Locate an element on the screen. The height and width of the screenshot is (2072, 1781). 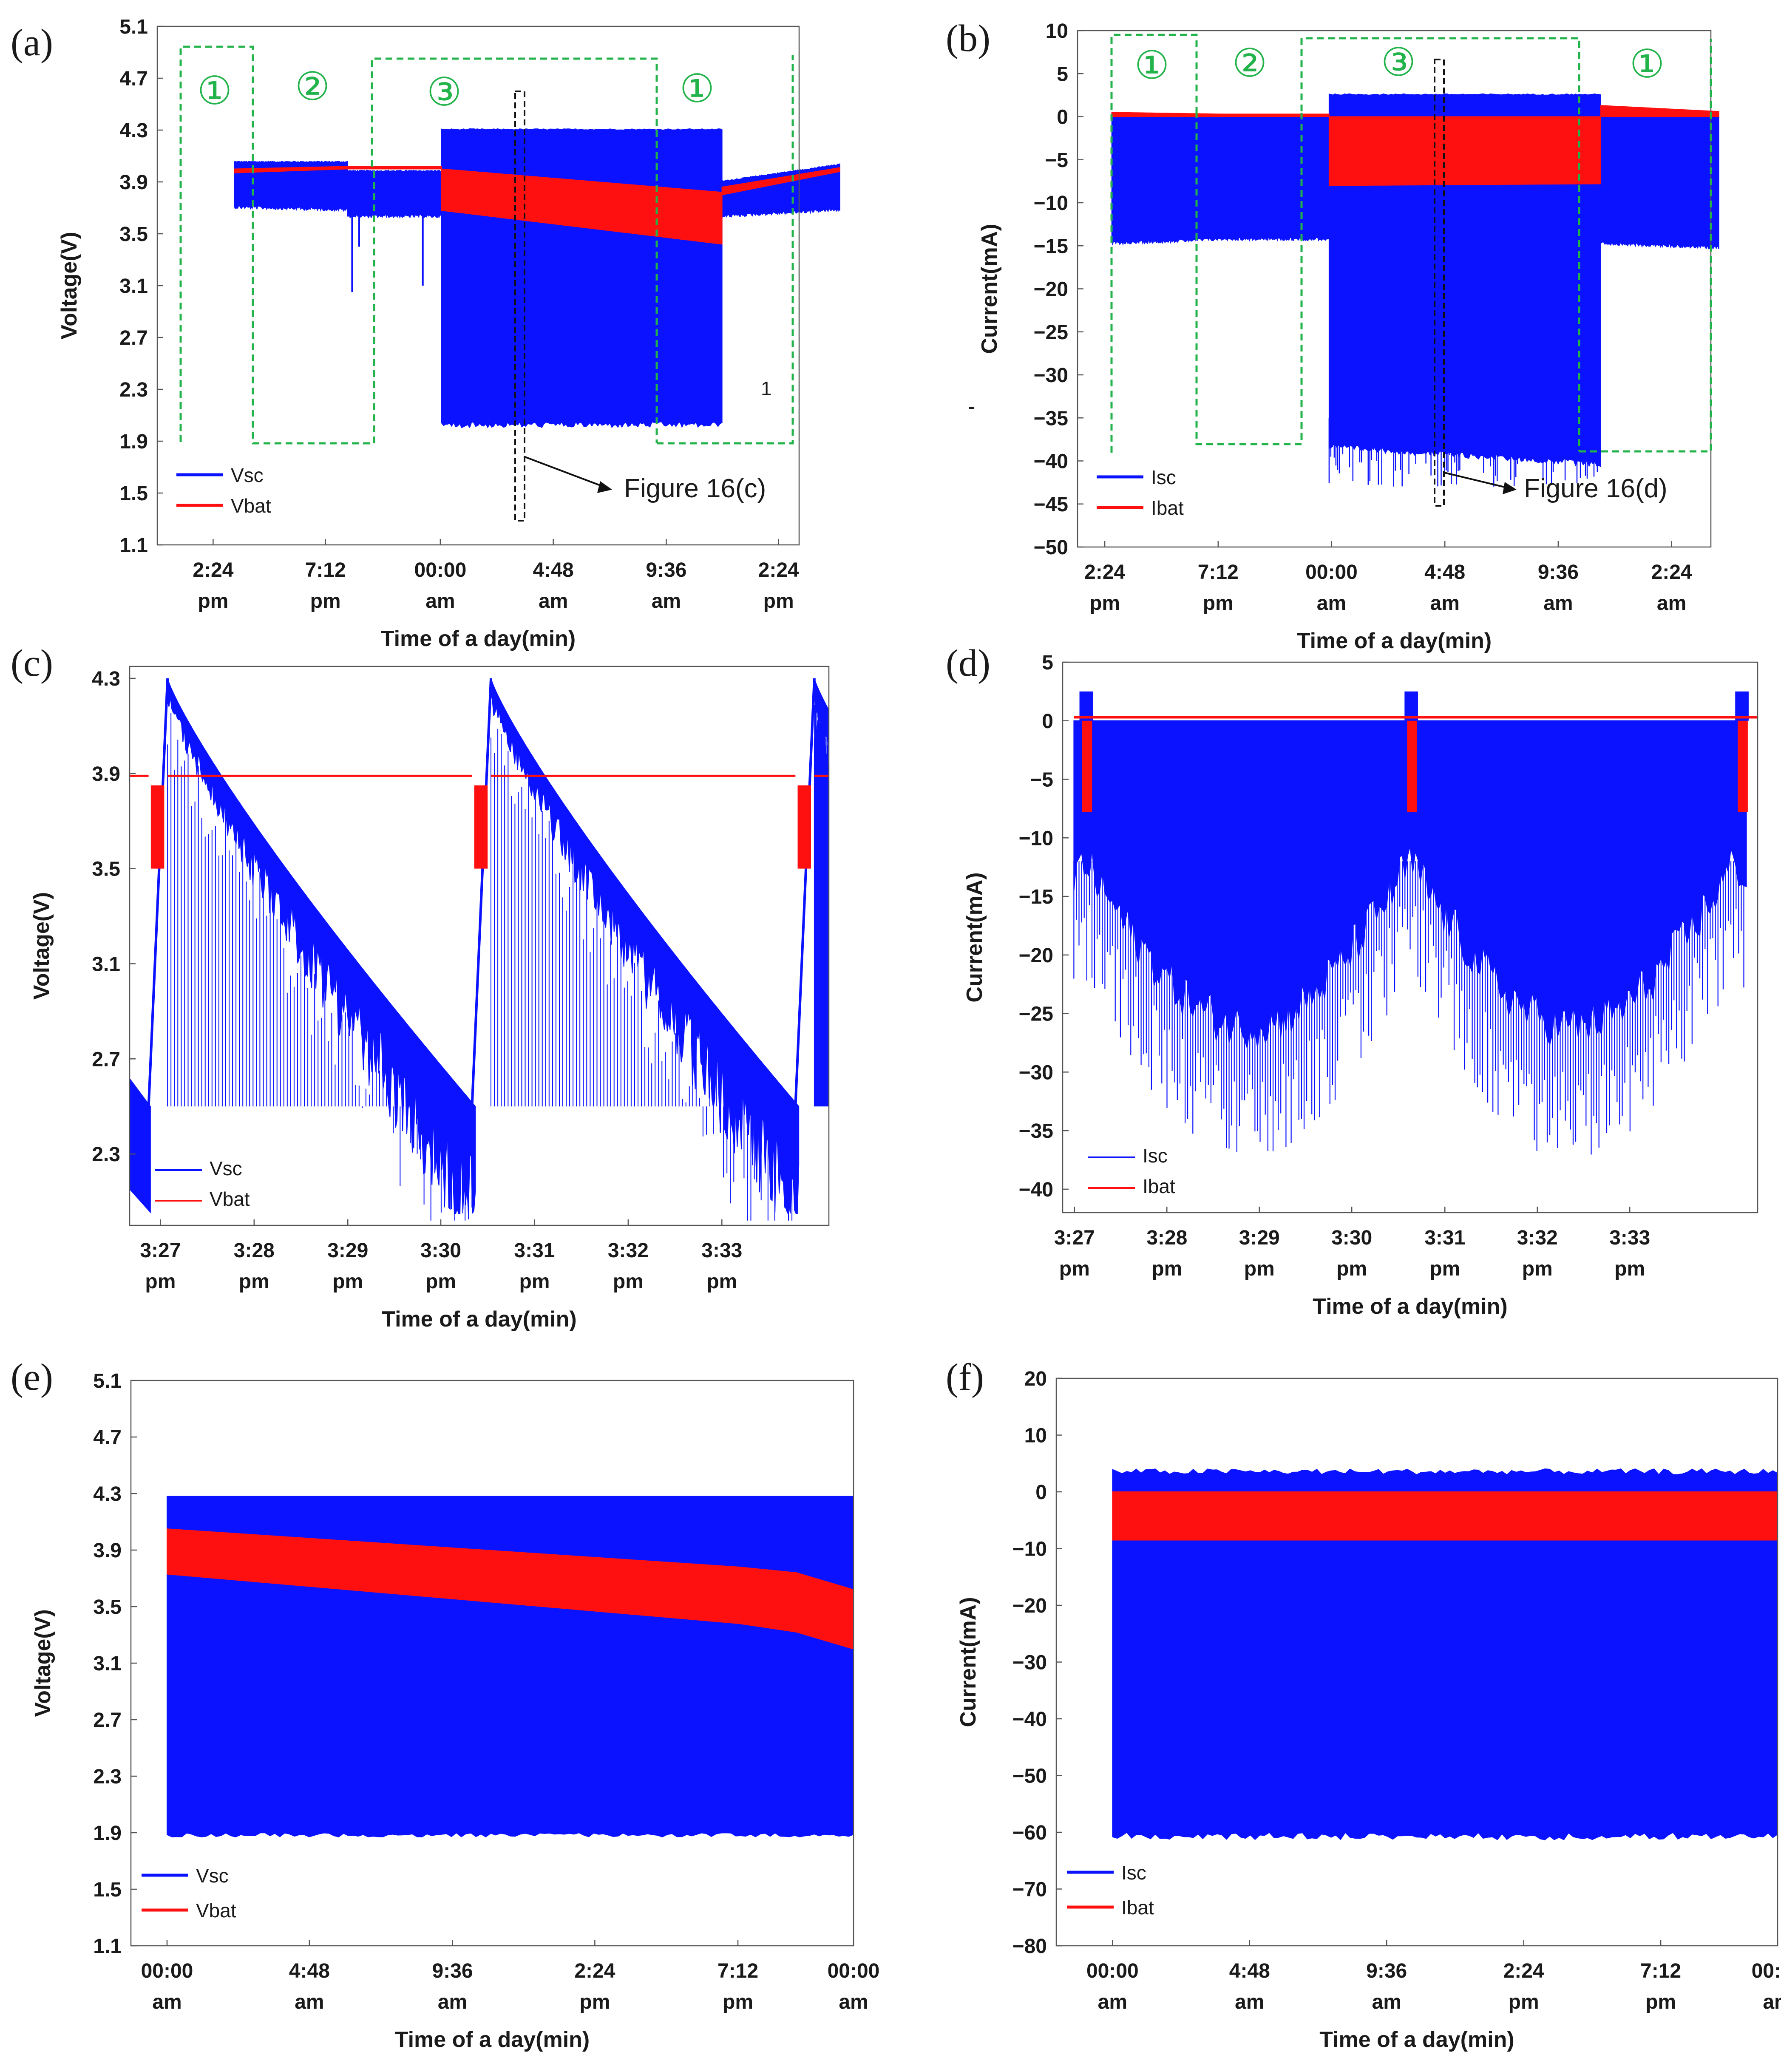
y-tick-label: −80 is located at coordinates (1029, 1946).